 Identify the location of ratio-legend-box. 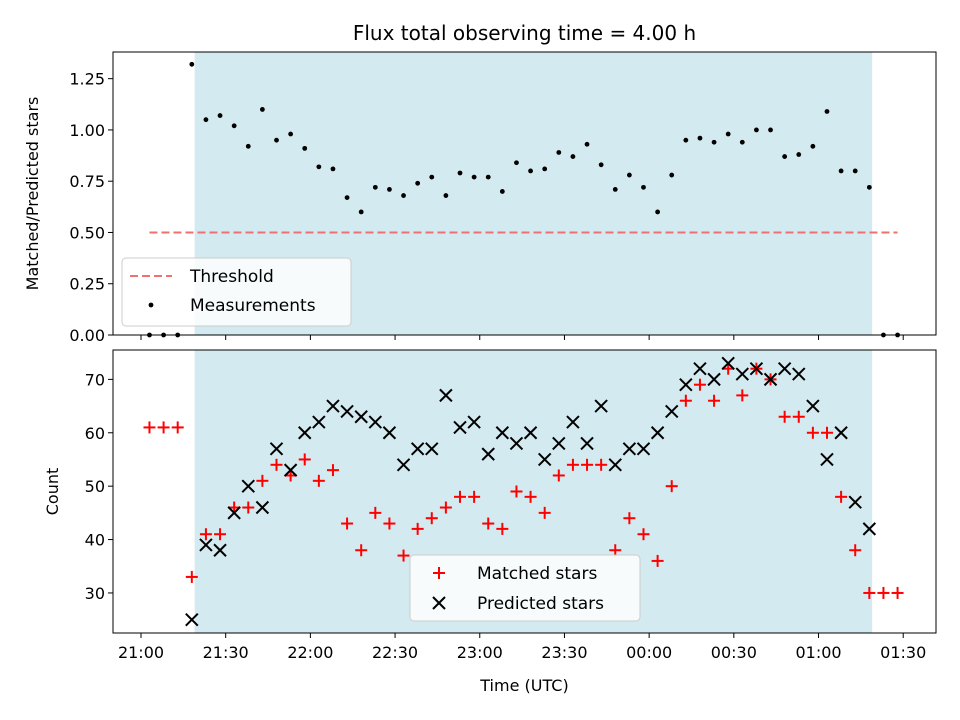
(236, 292).